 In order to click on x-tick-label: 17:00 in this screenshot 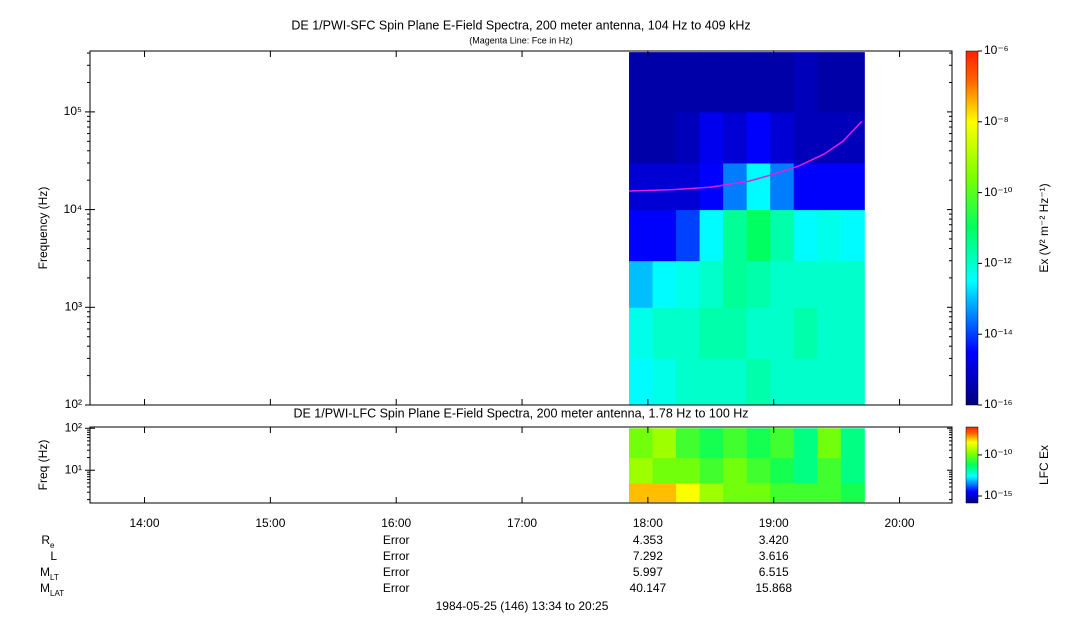, I will do `click(522, 523)`.